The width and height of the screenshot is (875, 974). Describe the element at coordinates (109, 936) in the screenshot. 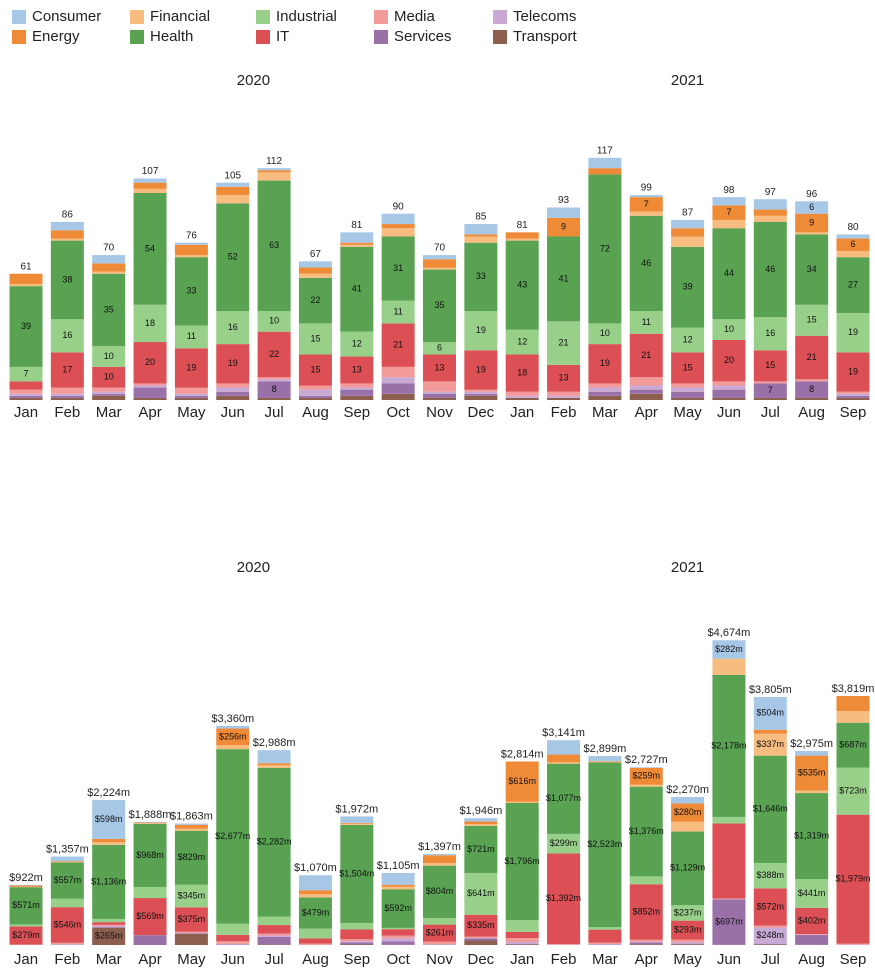

I see `segment-label: $265m` at that location.